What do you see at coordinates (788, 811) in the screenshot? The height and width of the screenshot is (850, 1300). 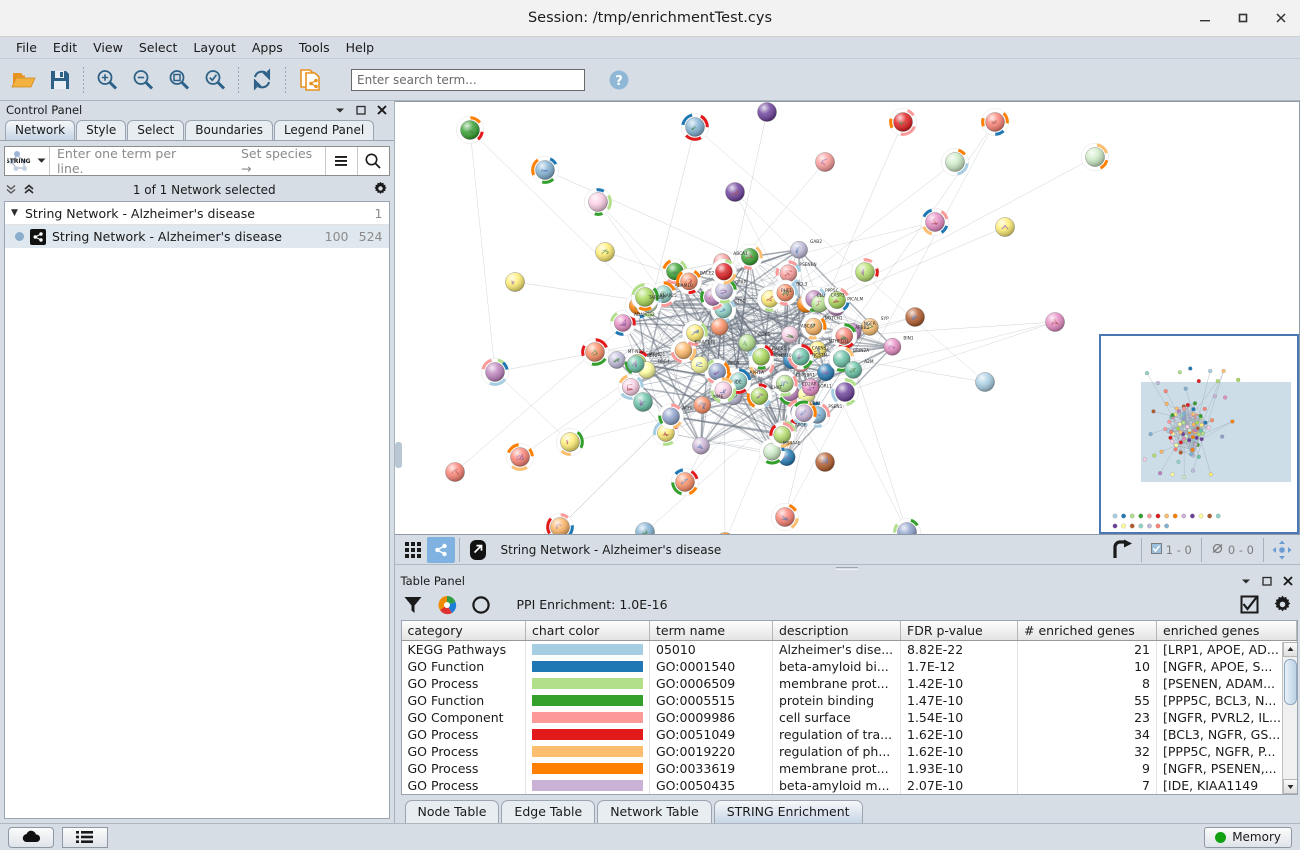 I see `tab-string-enrichment: STRING Enrichment` at bounding box center [788, 811].